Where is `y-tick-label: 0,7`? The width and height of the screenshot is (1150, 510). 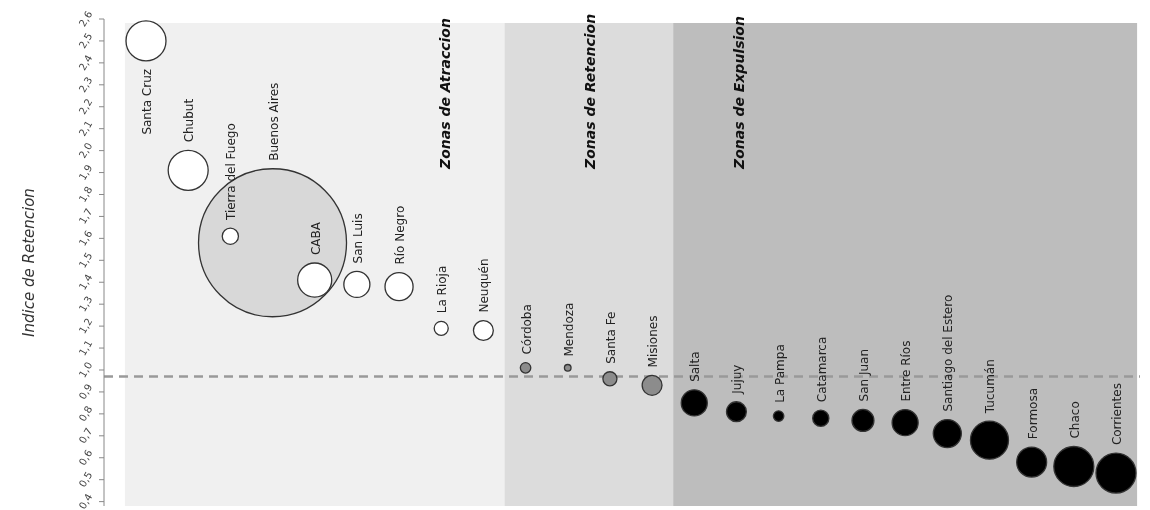
y-tick-label: 0,7 is located at coordinates (85, 435).